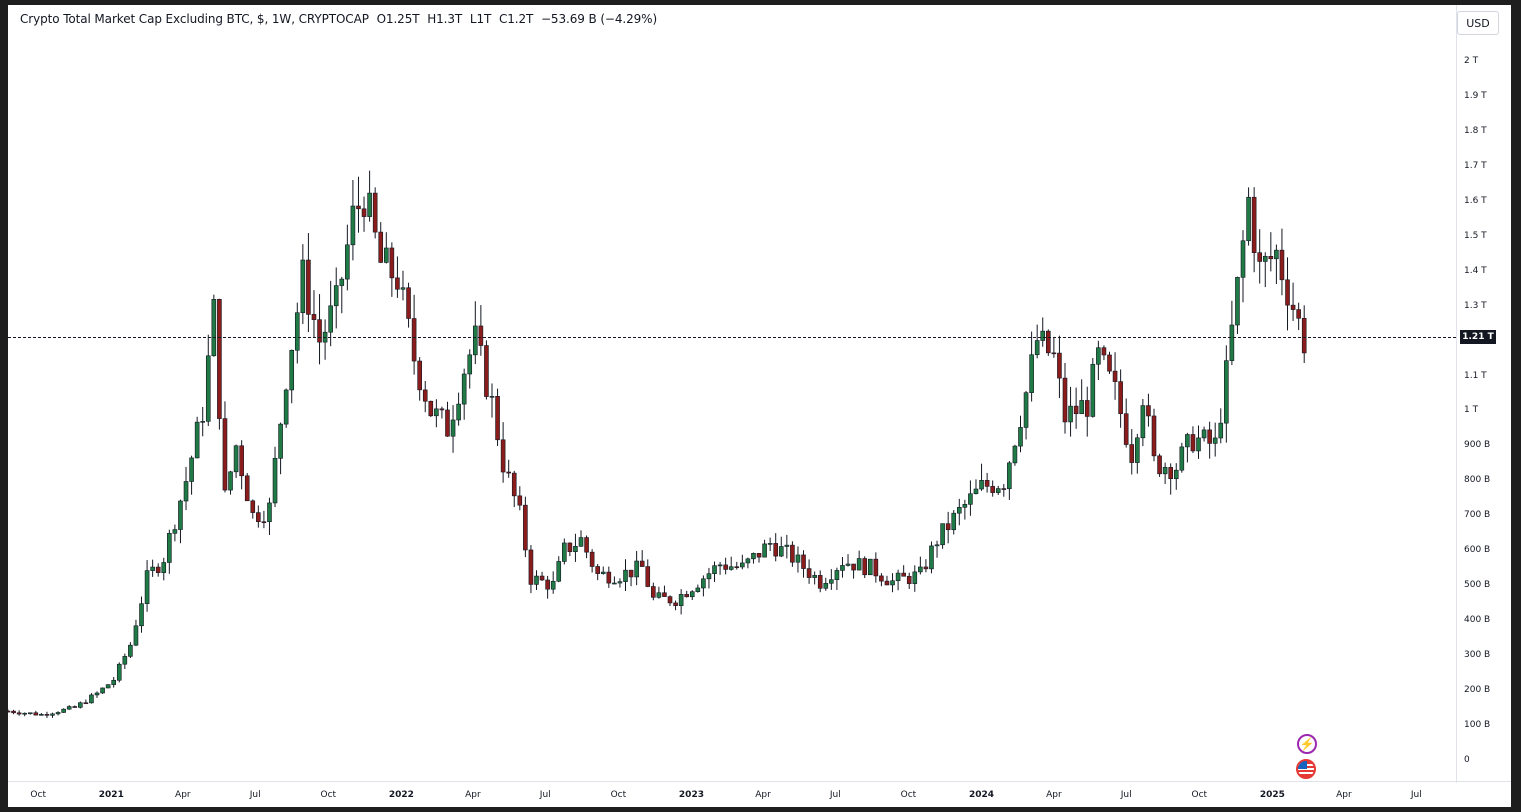 This screenshot has height=812, width=1521. What do you see at coordinates (759, 781) in the screenshot?
I see `time-axis` at bounding box center [759, 781].